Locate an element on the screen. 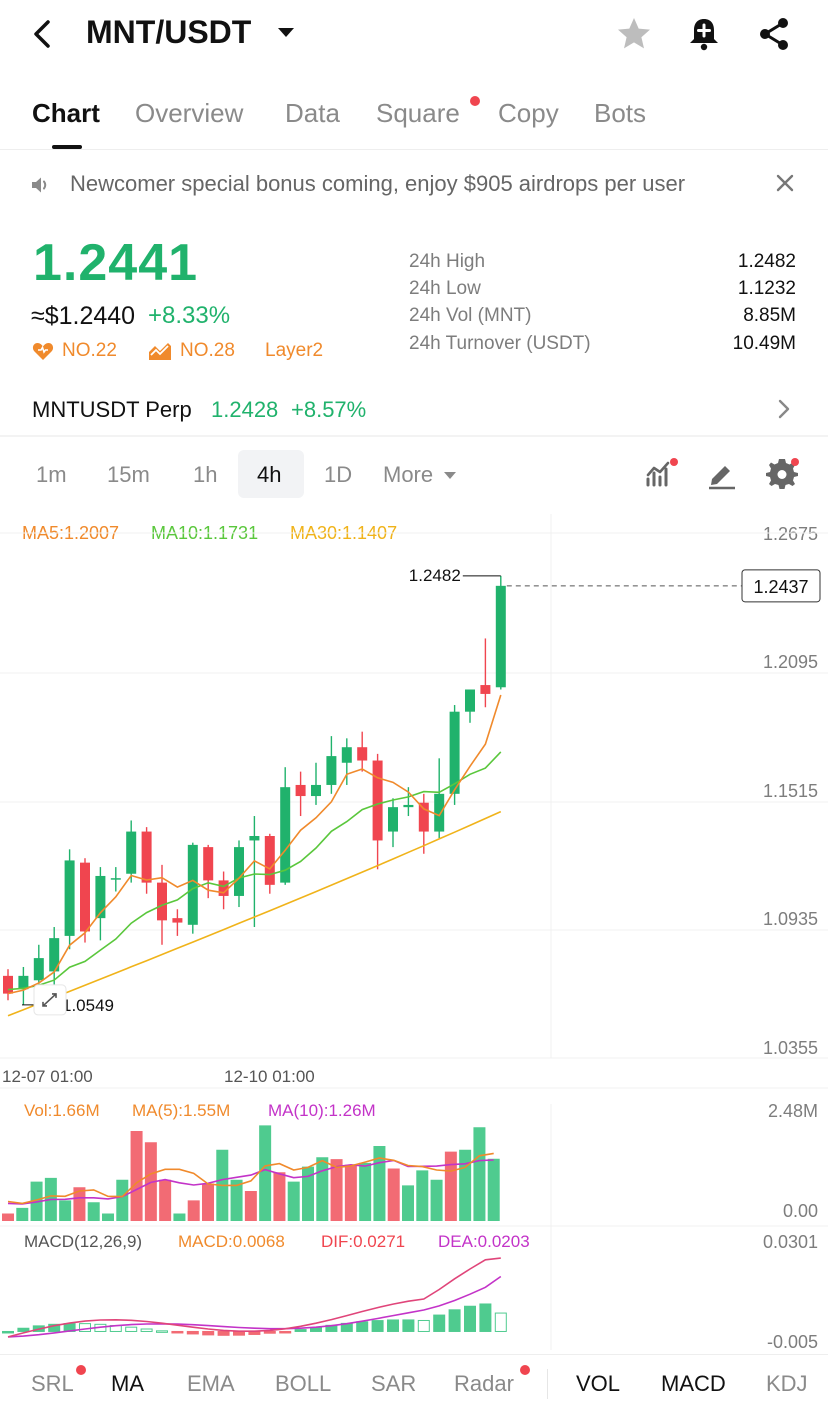 The height and width of the screenshot is (1422, 828). usd-price: ≈$1.2440 is located at coordinates (83, 316).